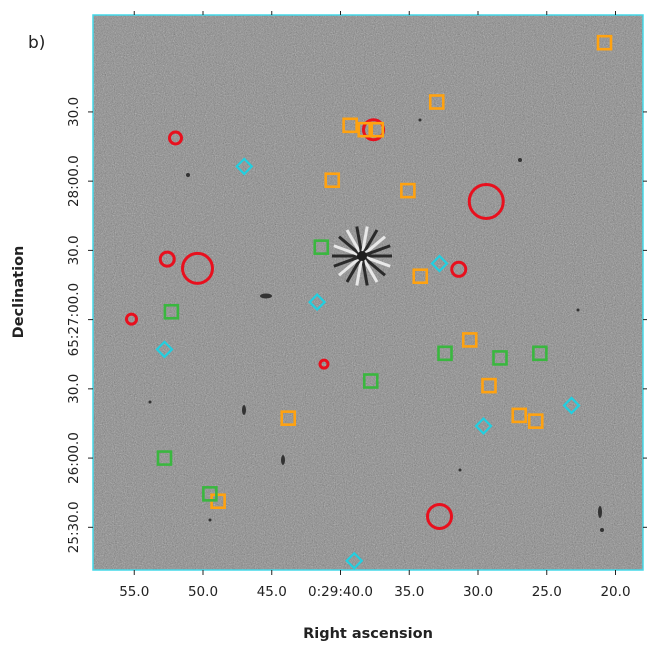  I want to click on x-tick-label: 45.0, so click(272, 592).